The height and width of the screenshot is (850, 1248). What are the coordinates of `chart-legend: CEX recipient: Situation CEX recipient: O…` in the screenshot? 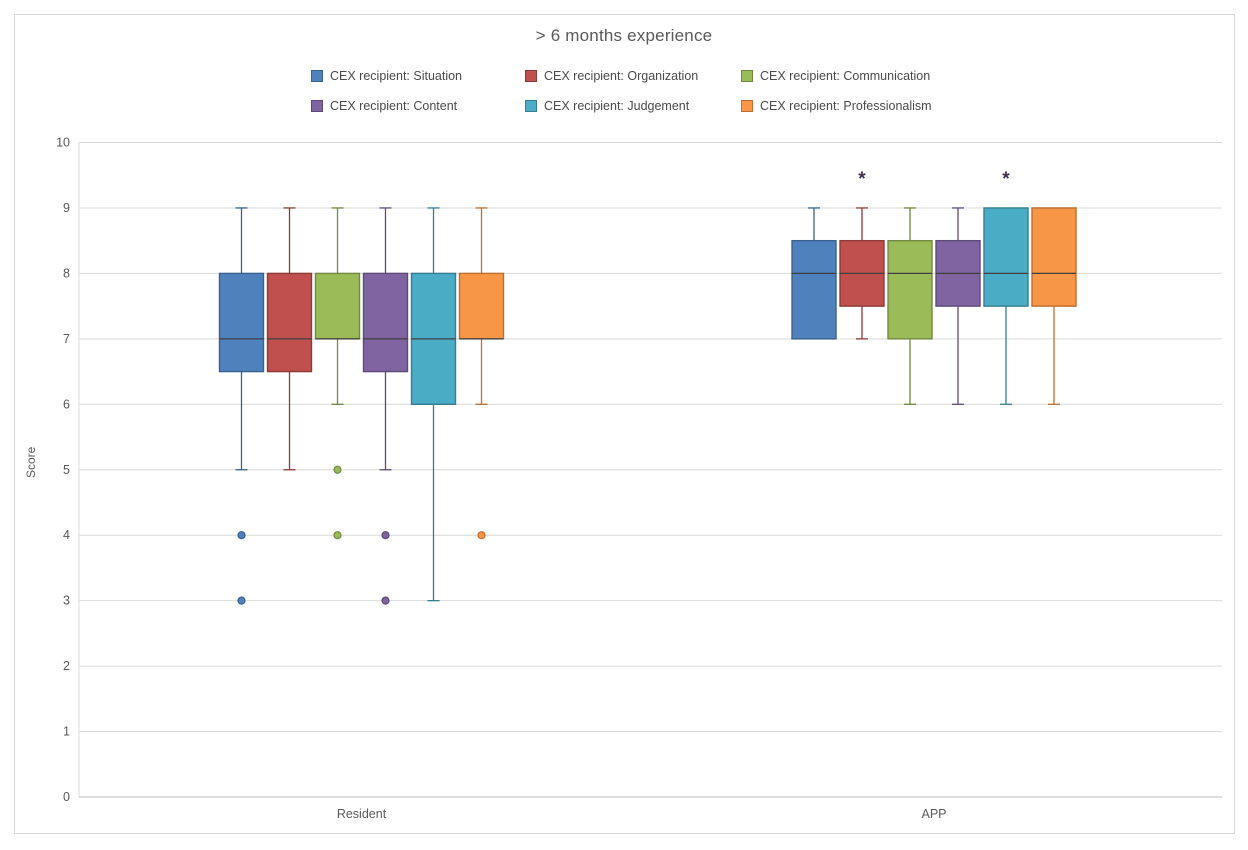 It's located at (621, 90).